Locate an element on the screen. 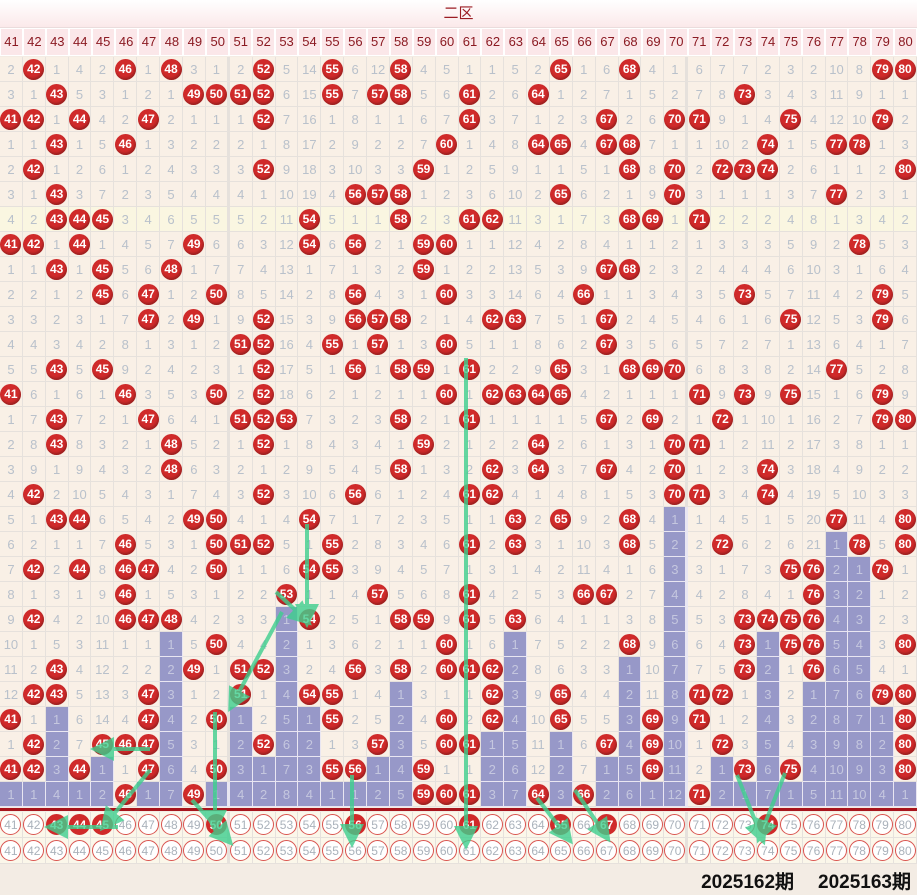 The width and height of the screenshot is (917, 895). select-ball: 46 is located at coordinates (125, 850).